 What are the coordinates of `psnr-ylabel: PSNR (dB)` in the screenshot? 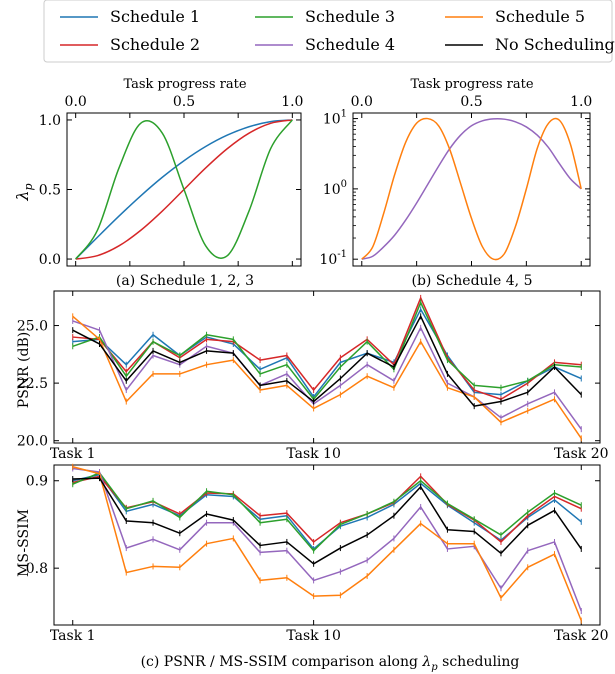 It's located at (24, 370).